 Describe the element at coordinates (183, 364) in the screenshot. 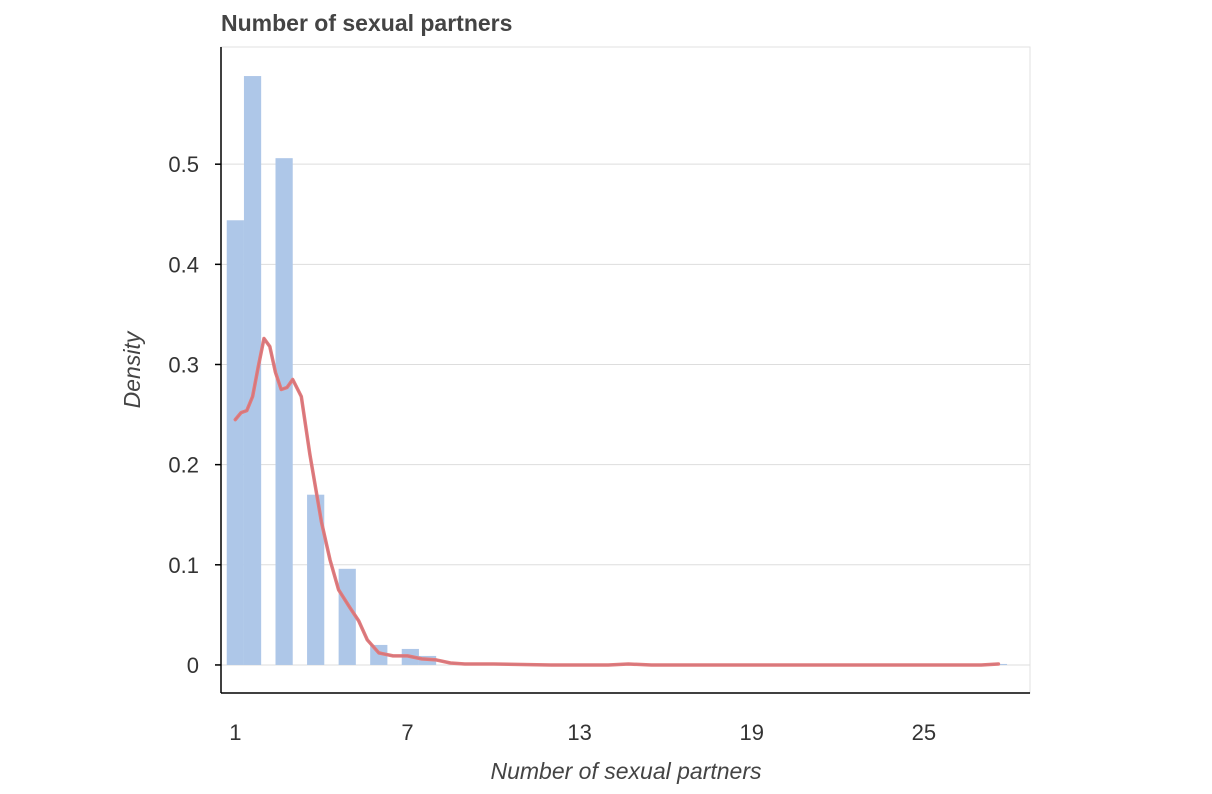

I see `y-tick-label: 0.3` at that location.